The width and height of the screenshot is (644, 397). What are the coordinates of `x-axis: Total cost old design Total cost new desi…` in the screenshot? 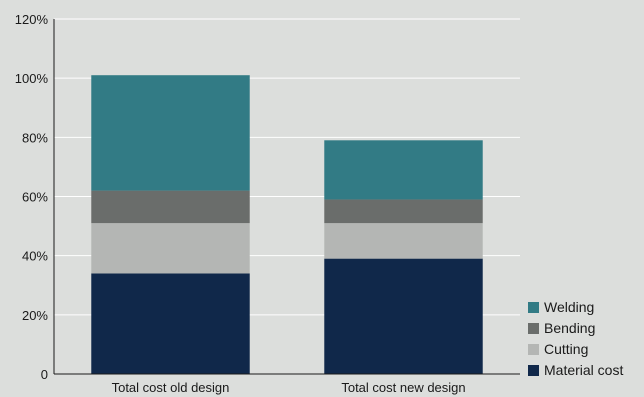 It's located at (287, 384).